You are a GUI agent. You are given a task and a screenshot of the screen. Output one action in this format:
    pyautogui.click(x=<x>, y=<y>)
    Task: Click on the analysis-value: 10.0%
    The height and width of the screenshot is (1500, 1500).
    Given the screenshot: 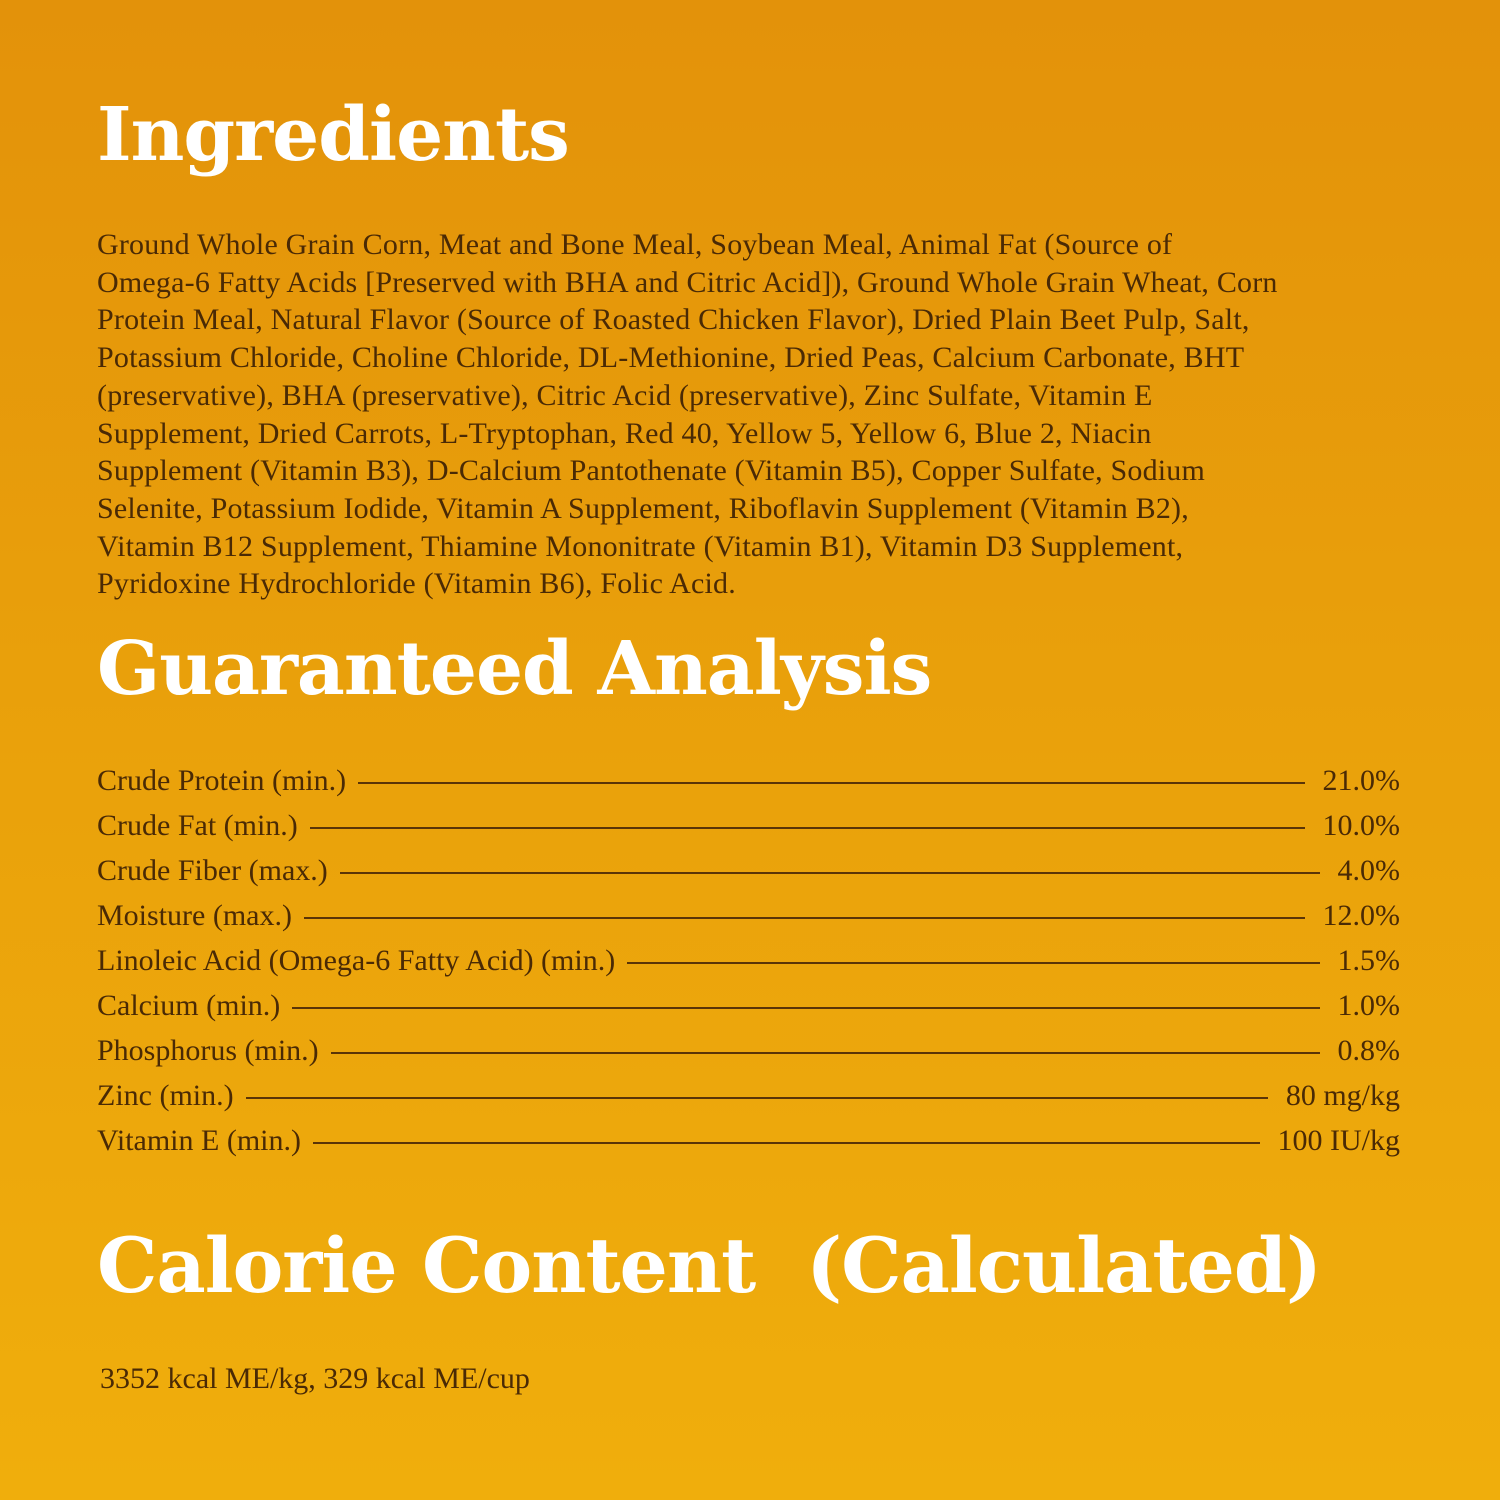 What is the action you would take?
    pyautogui.click(x=1361, y=825)
    